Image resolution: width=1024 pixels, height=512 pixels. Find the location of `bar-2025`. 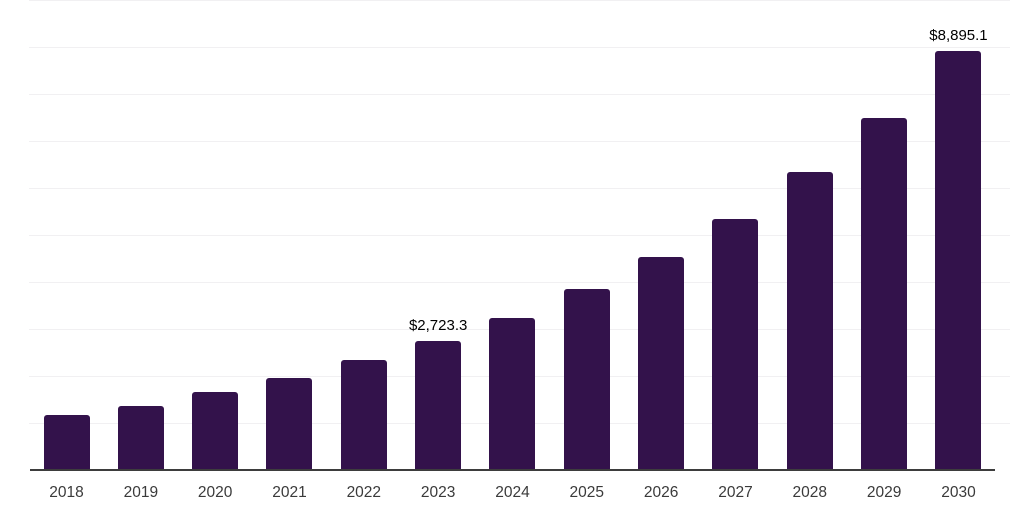

bar-2025 is located at coordinates (586, 379).